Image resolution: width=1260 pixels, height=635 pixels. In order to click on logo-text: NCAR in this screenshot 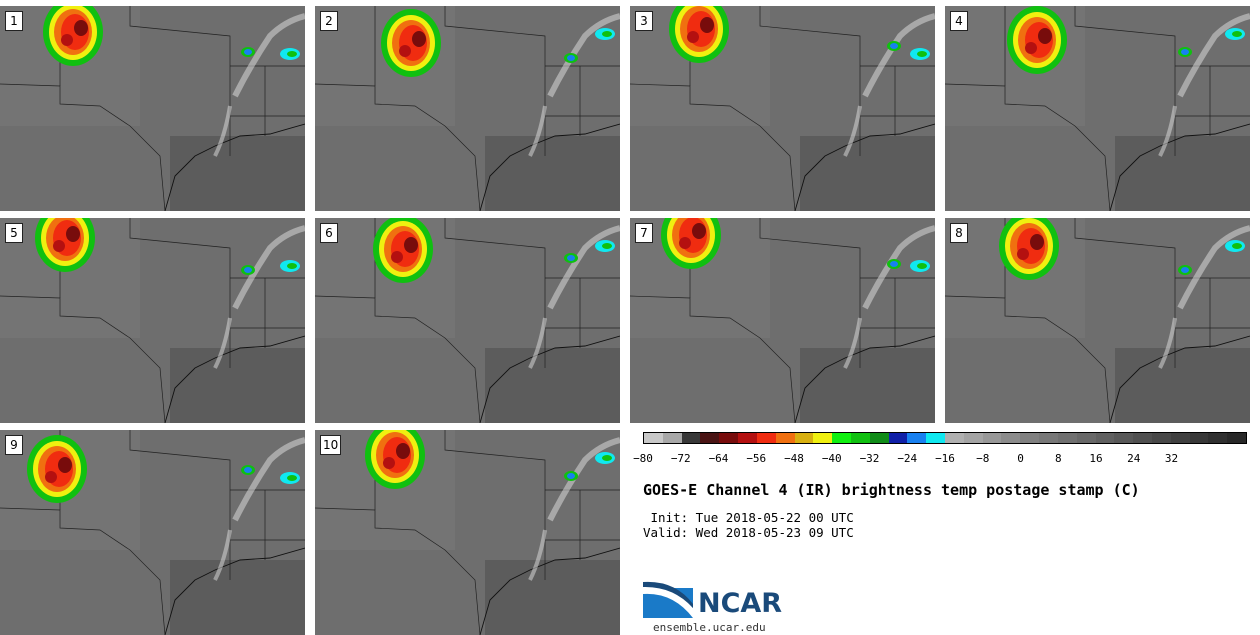, I will do `click(740, 603)`.